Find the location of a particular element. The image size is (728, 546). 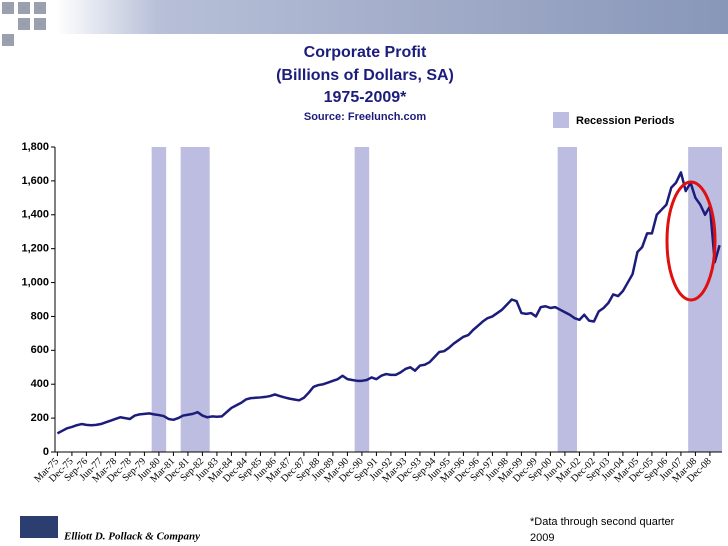

footnote: 2009 is located at coordinates (542, 538).